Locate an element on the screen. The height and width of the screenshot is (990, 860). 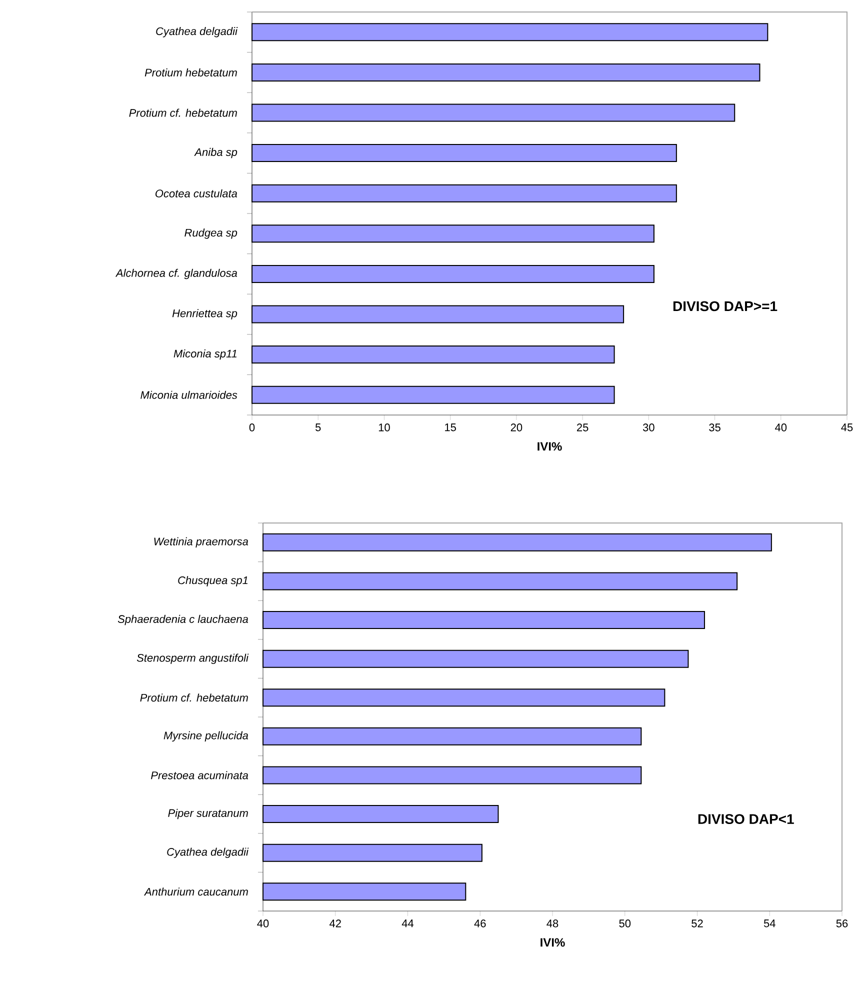
x-tick-label: 20 is located at coordinates (516, 428).